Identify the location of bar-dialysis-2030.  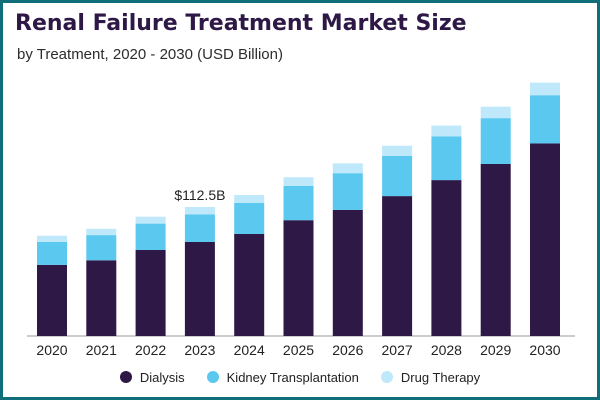
(545, 239).